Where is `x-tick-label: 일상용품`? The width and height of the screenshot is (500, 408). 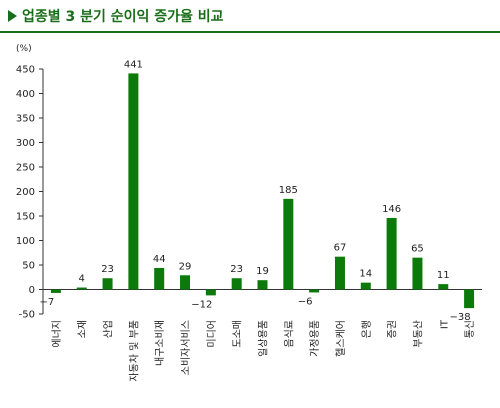 x-tick-label: 일상용품 is located at coordinates (264, 338).